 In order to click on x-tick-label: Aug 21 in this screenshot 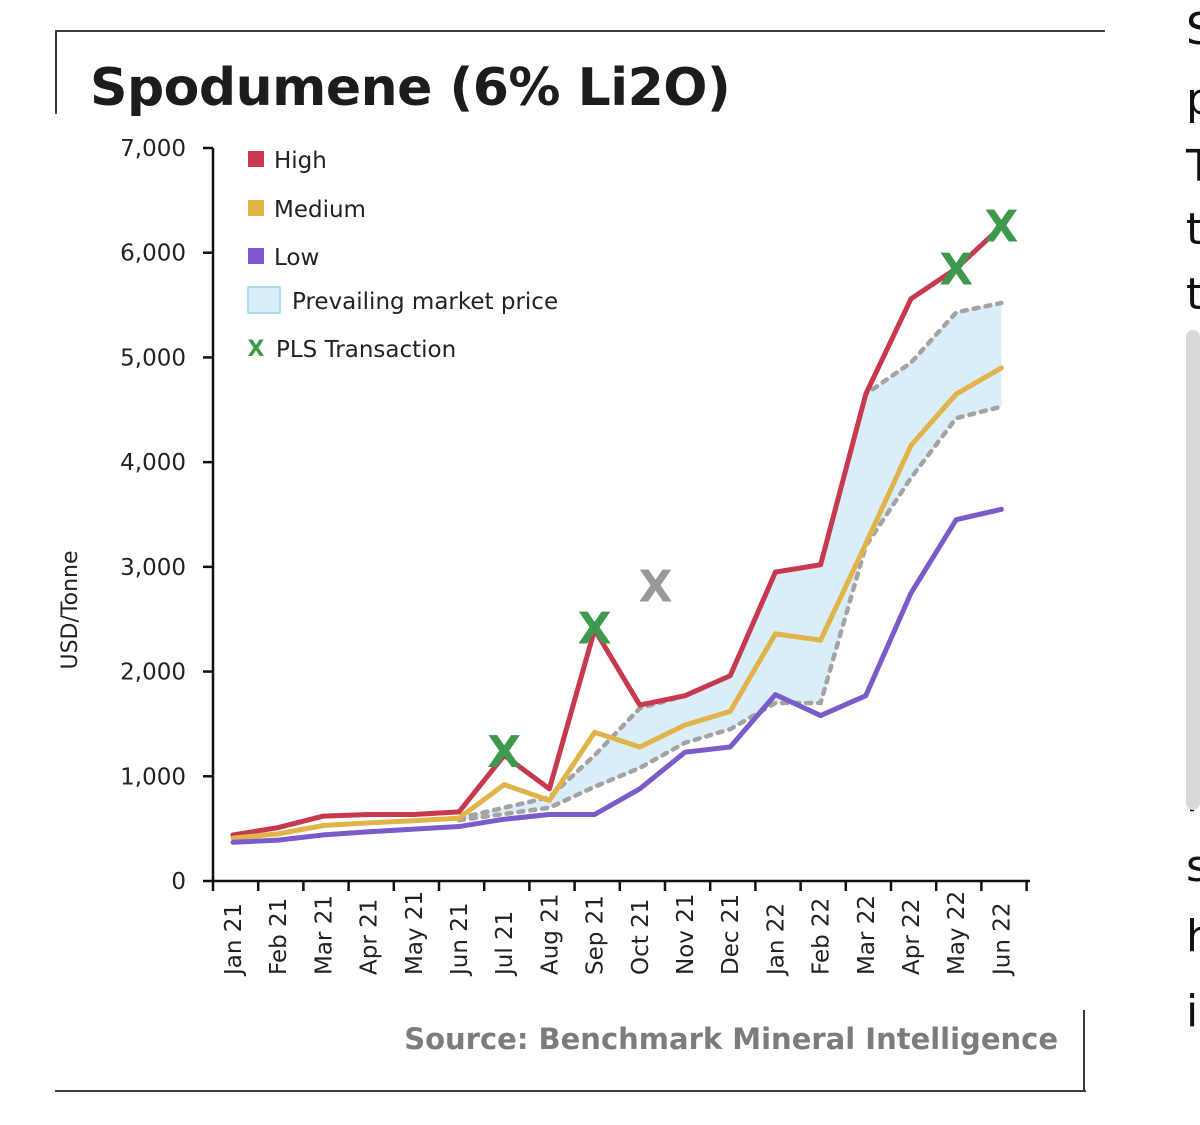, I will do `click(550, 935)`.